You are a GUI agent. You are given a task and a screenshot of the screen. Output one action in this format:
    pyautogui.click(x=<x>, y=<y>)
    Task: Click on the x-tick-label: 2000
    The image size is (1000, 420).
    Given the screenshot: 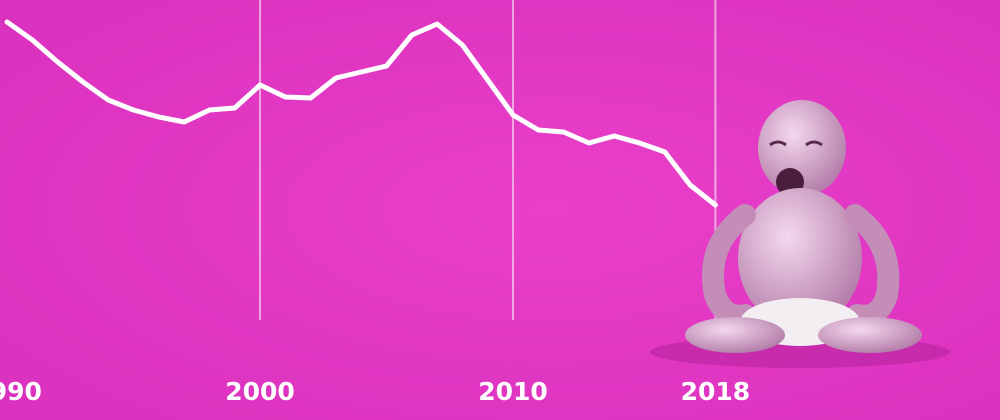 What is the action you would take?
    pyautogui.click(x=260, y=391)
    